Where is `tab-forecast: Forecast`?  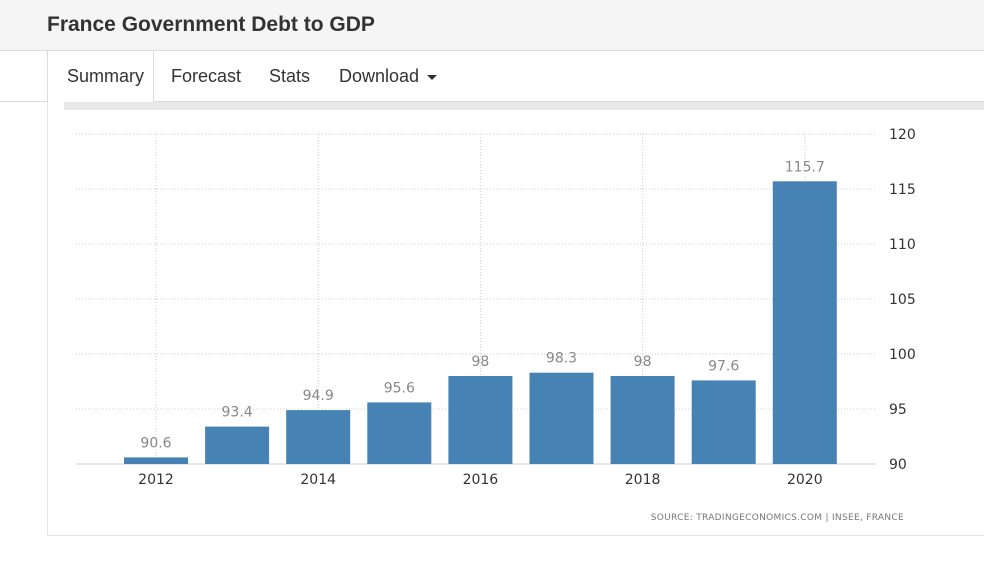
tab-forecast: Forecast is located at coordinates (206, 76).